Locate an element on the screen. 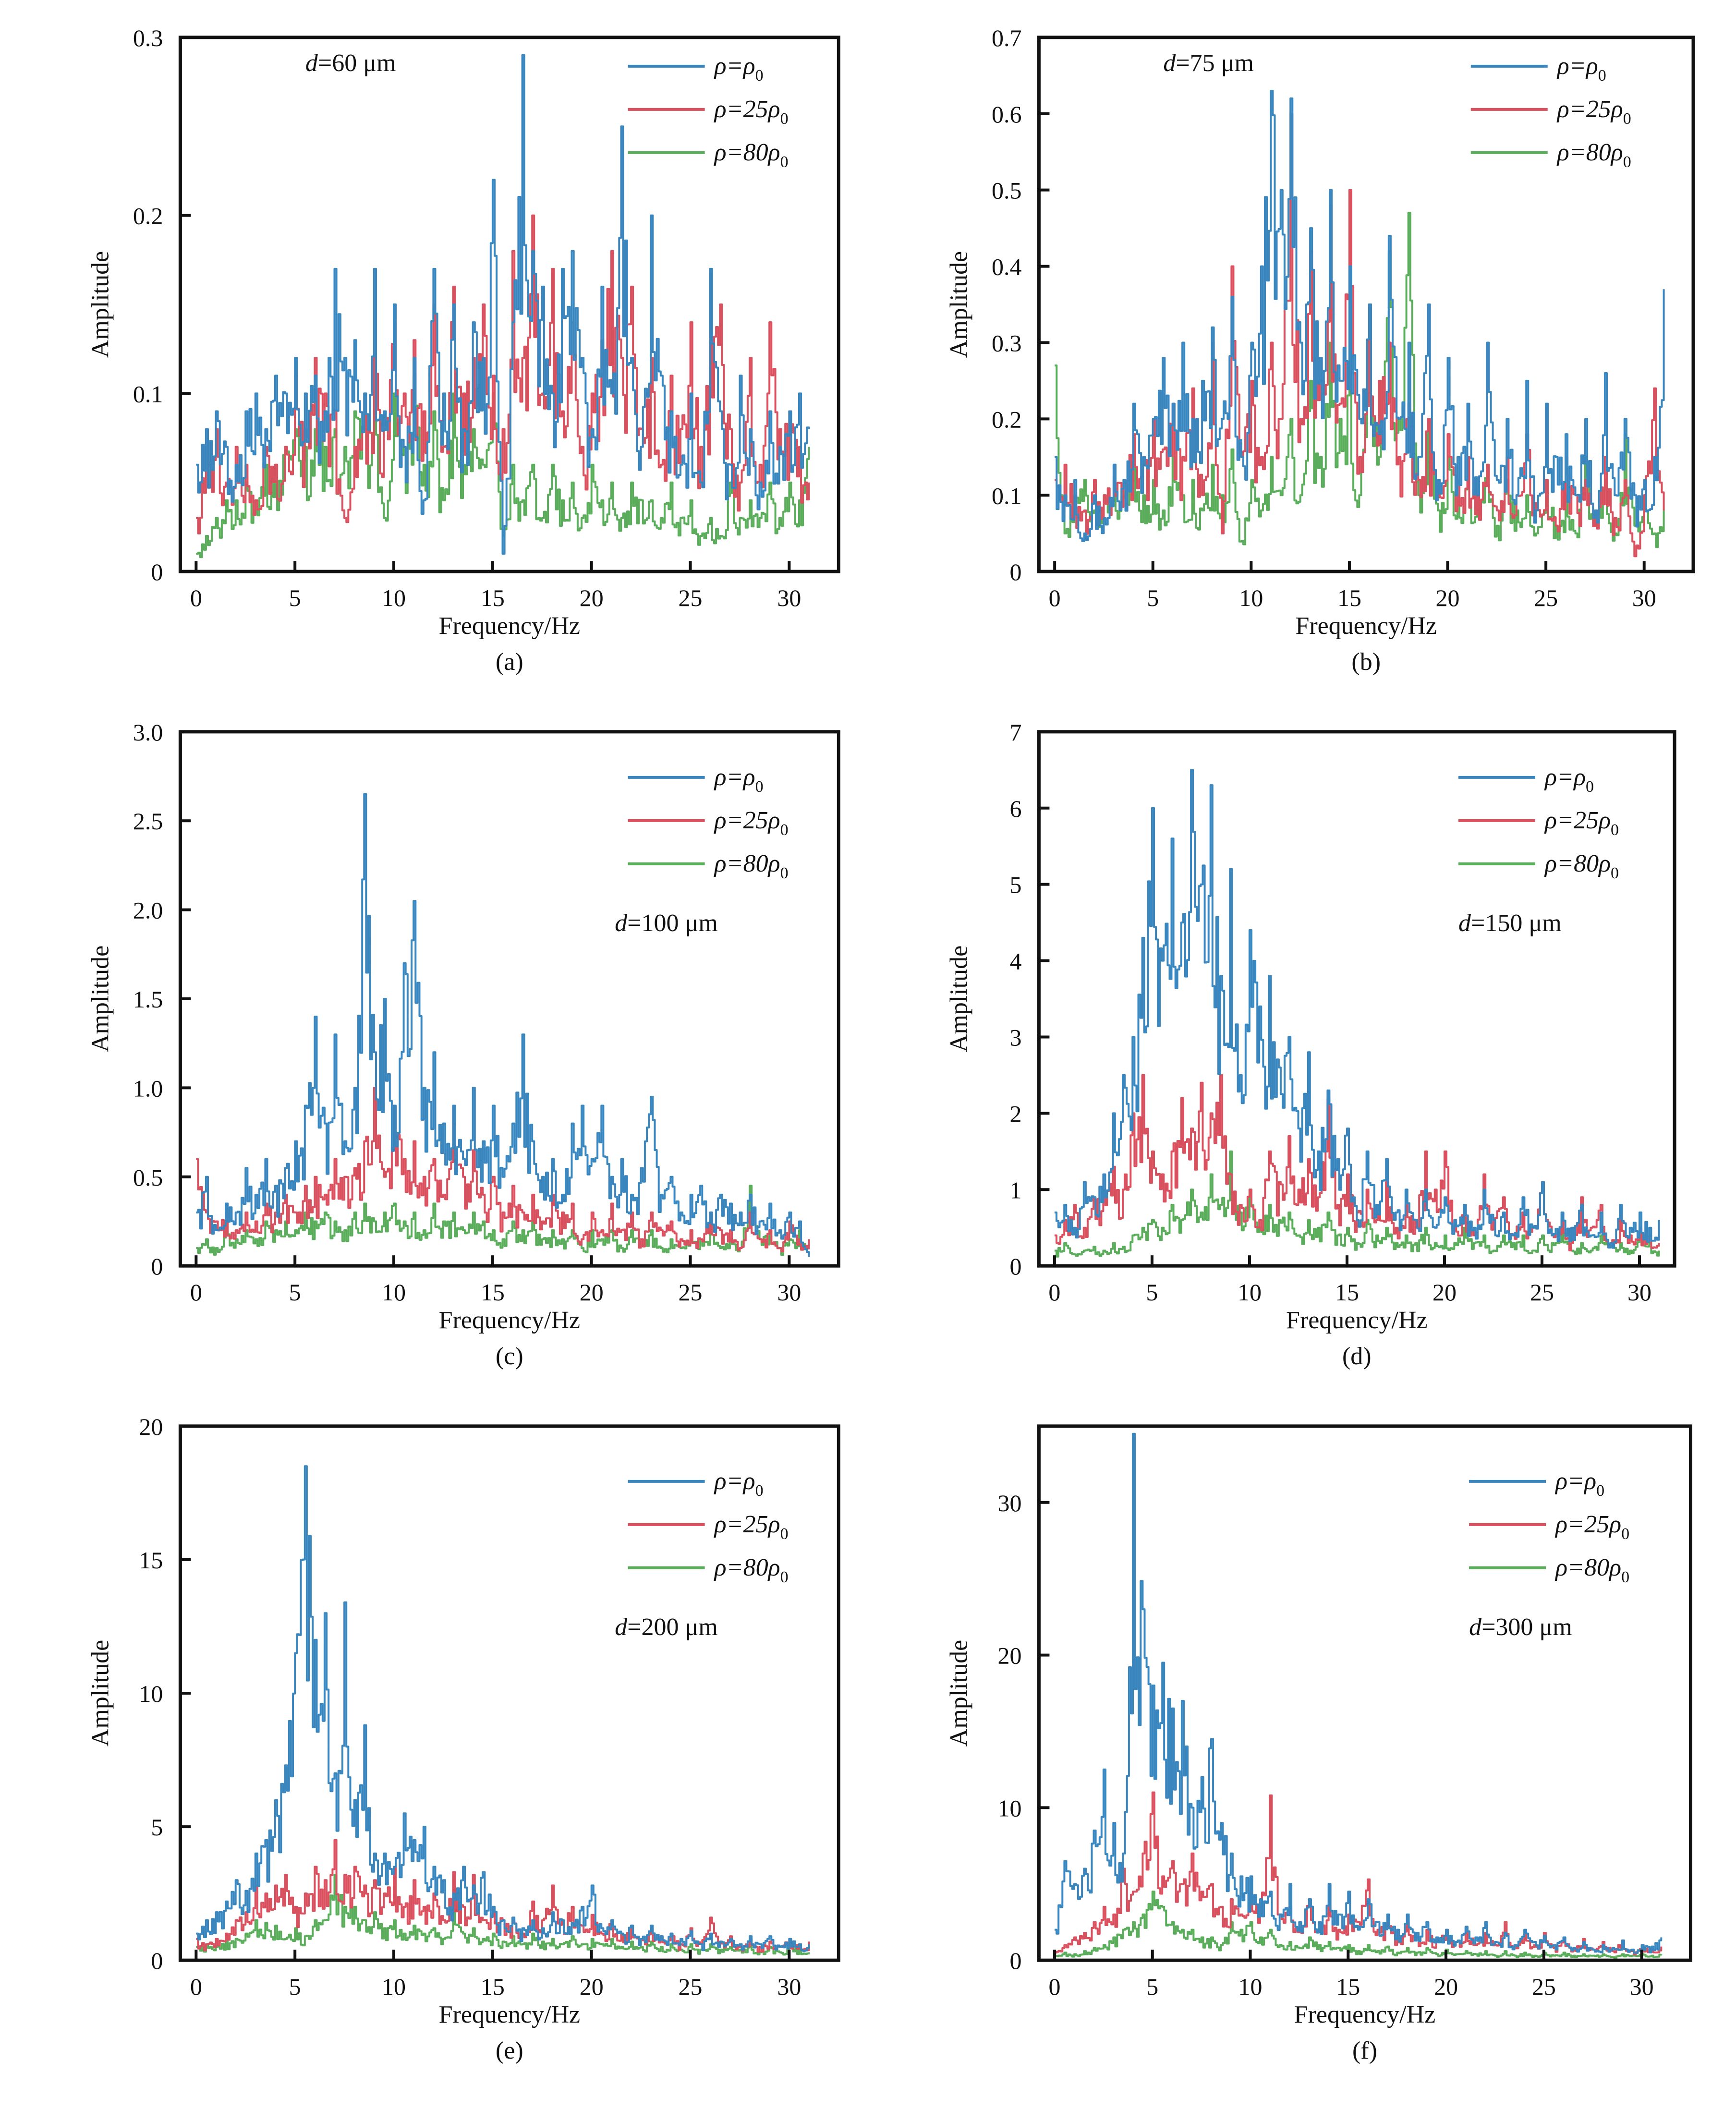  x-tick-label-e: 5 is located at coordinates (295, 1986).